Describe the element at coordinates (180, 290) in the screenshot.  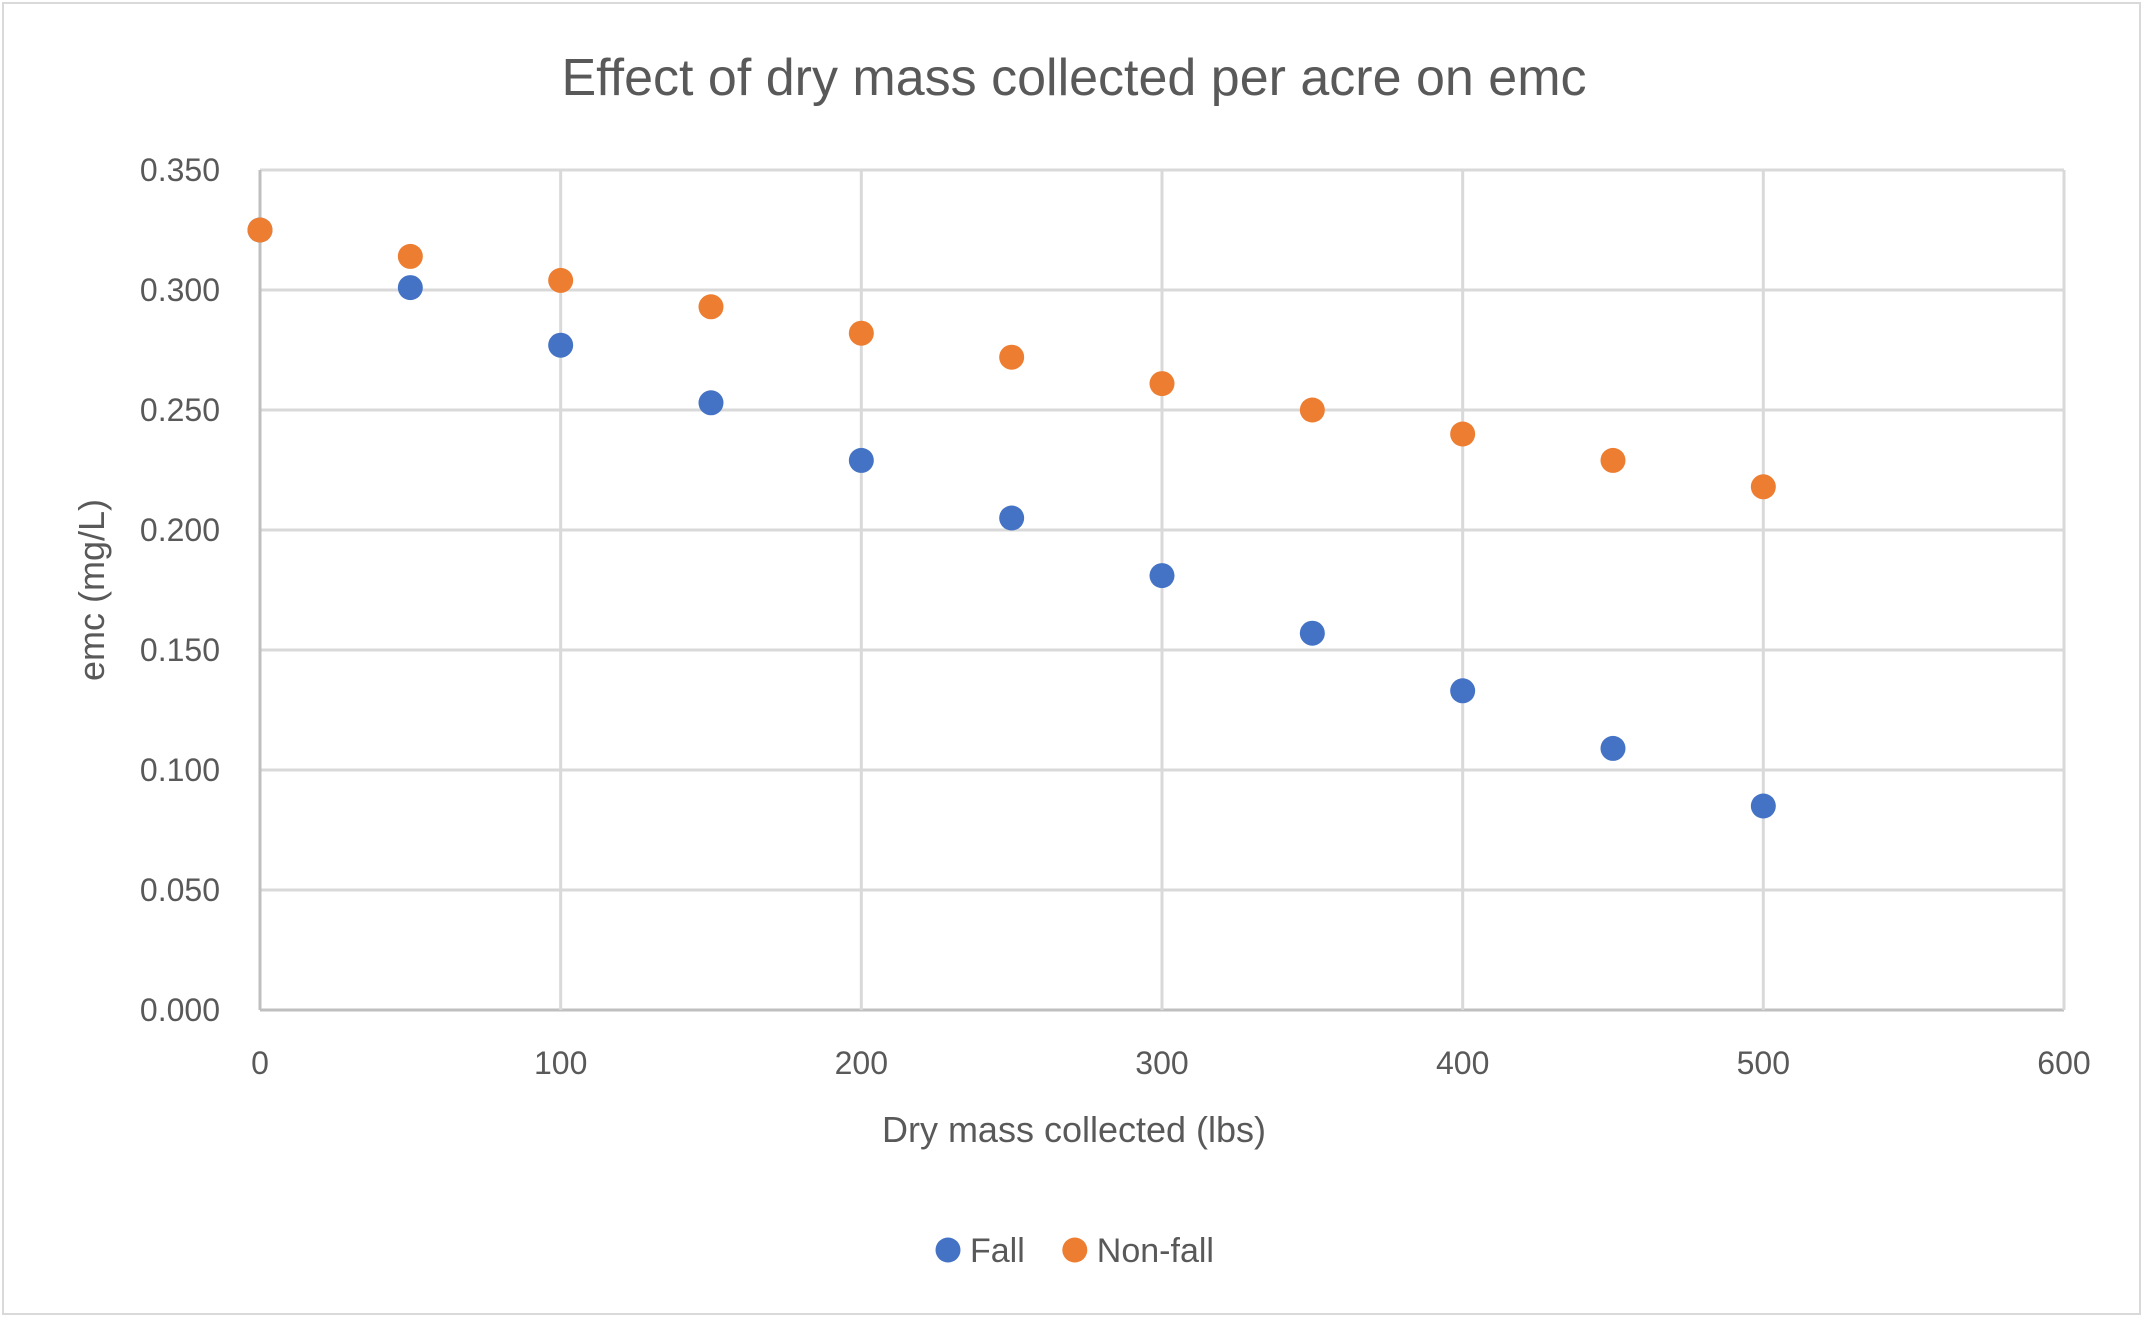
I see `y-tick-label: 0.300` at that location.